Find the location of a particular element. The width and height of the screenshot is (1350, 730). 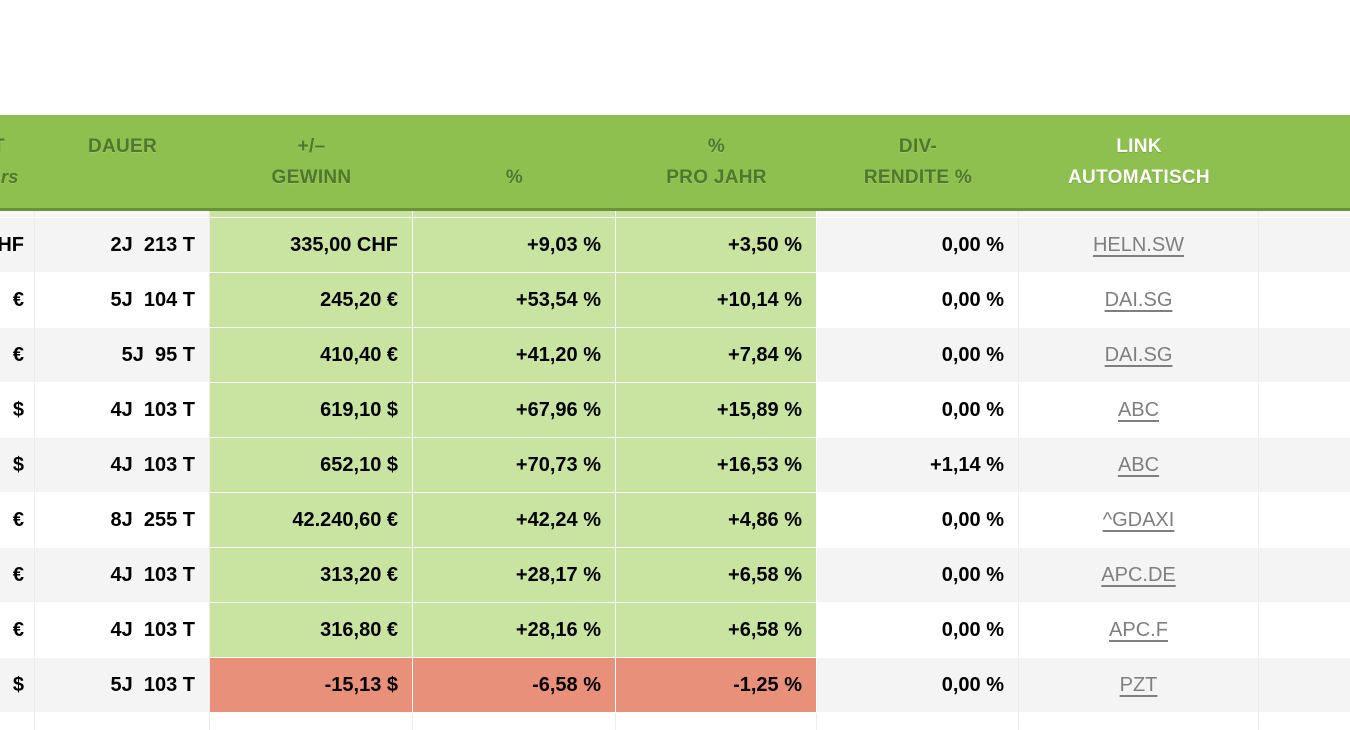

header-cell-gewinn: +/– GEWINN is located at coordinates (311, 161).